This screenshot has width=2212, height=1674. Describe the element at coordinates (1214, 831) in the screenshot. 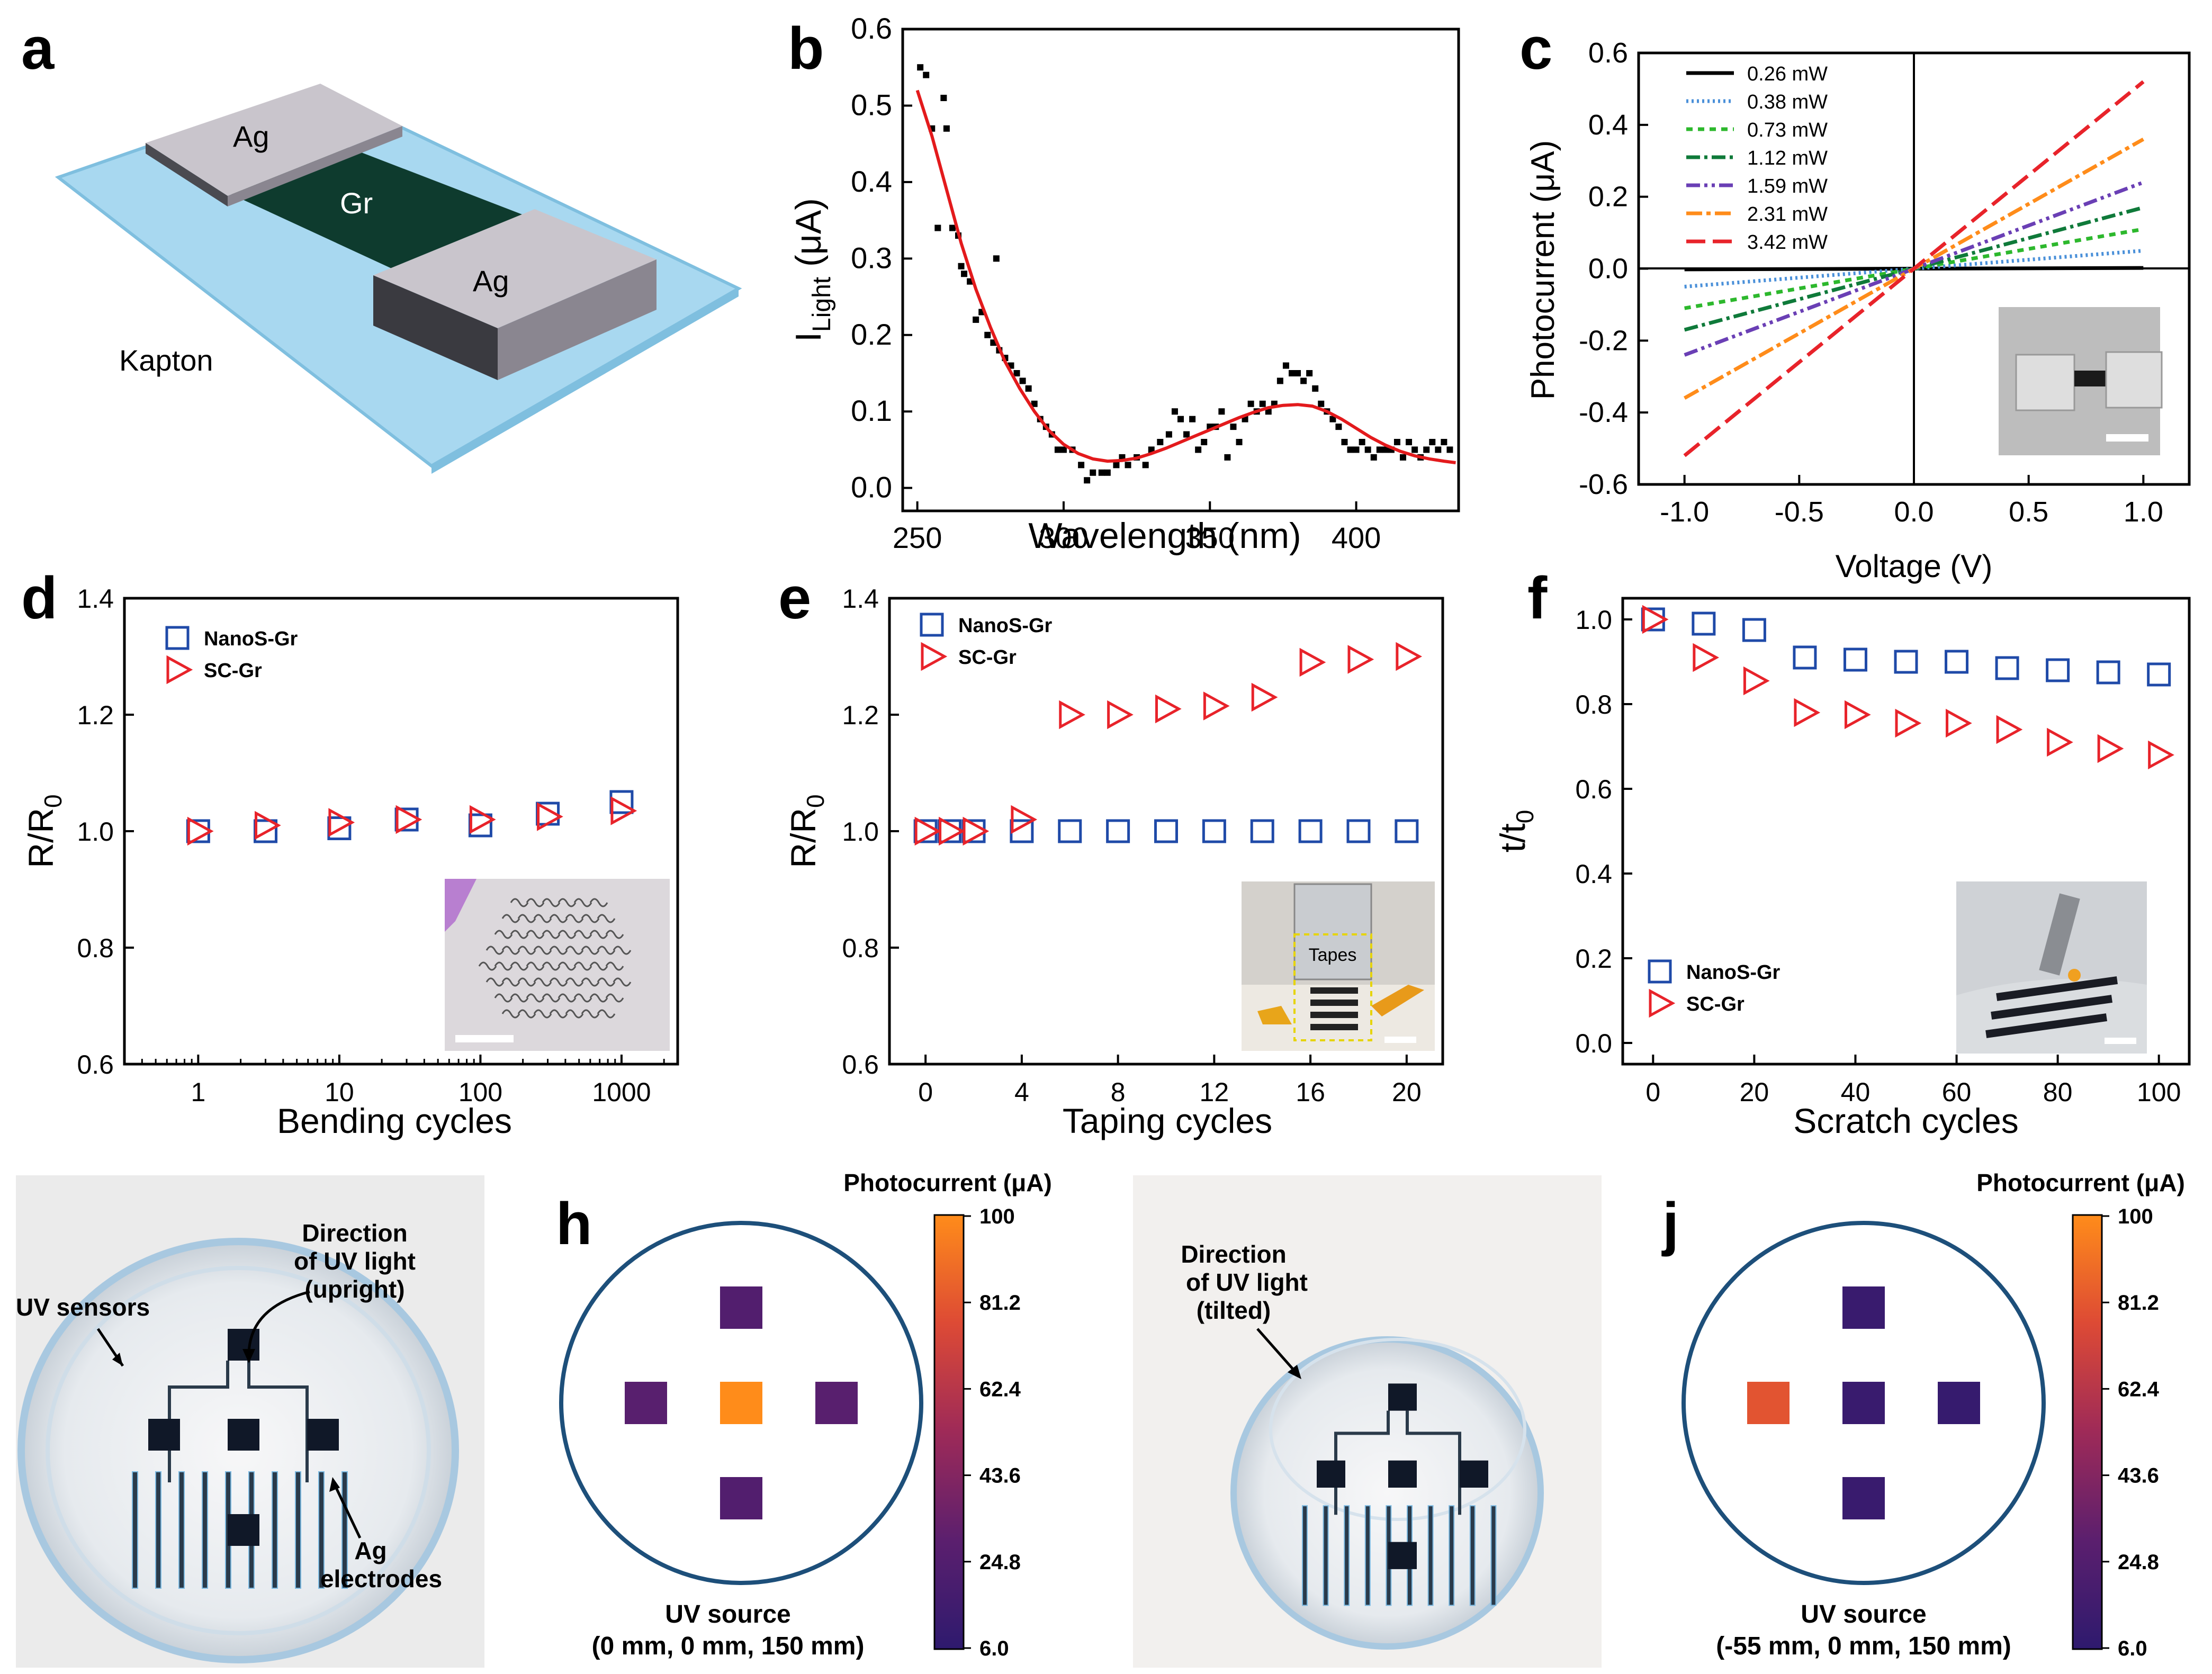

I see `chart-e-point-square` at that location.